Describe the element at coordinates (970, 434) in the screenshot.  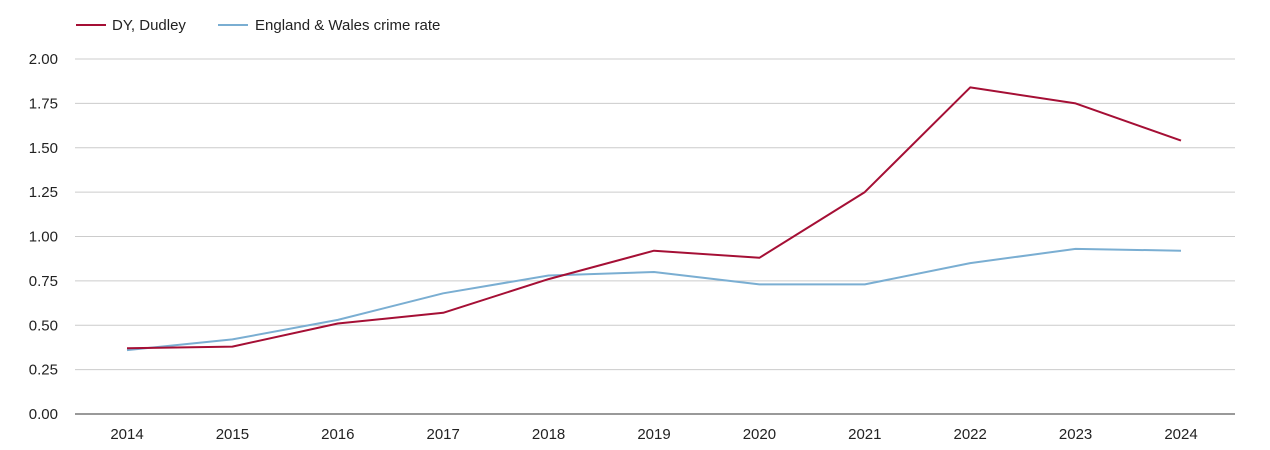
I see `x-tick-label: 2022` at that location.